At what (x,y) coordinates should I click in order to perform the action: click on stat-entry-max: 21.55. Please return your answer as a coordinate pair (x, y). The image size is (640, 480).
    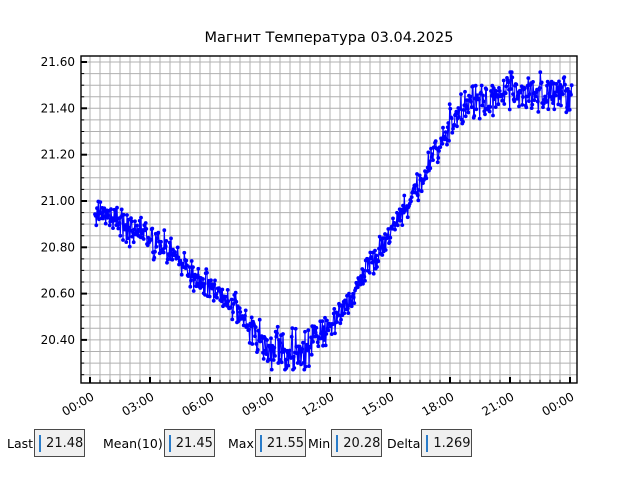
    Looking at the image, I should click on (280, 443).